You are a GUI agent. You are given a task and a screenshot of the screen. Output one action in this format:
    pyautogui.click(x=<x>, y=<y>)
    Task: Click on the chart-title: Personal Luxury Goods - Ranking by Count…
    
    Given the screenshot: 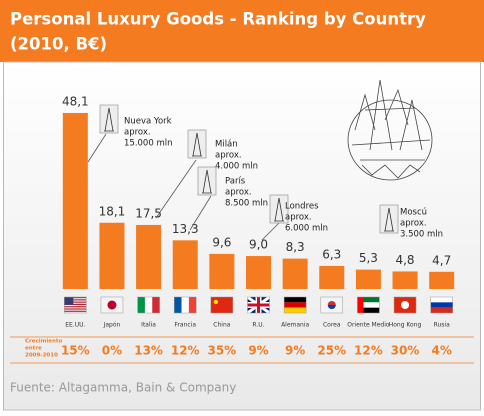 What is the action you would take?
    pyautogui.click(x=218, y=19)
    